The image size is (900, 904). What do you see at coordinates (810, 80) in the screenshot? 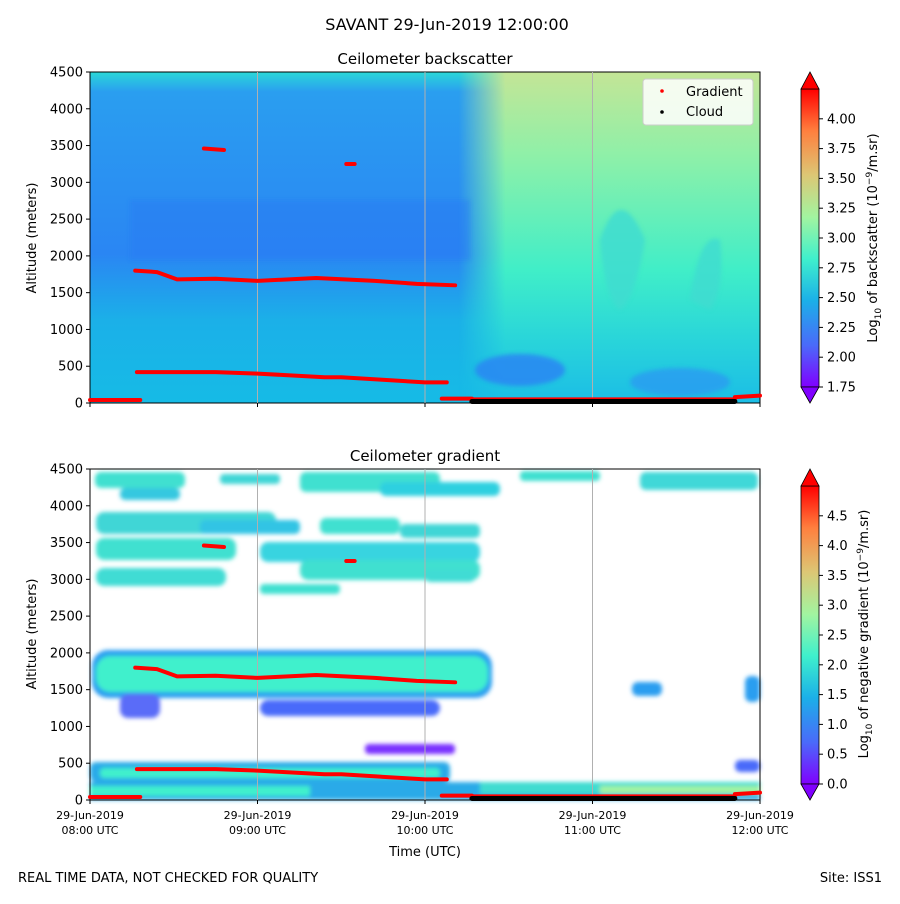
I see `backscatter-colorbar-max-arrow` at bounding box center [810, 80].